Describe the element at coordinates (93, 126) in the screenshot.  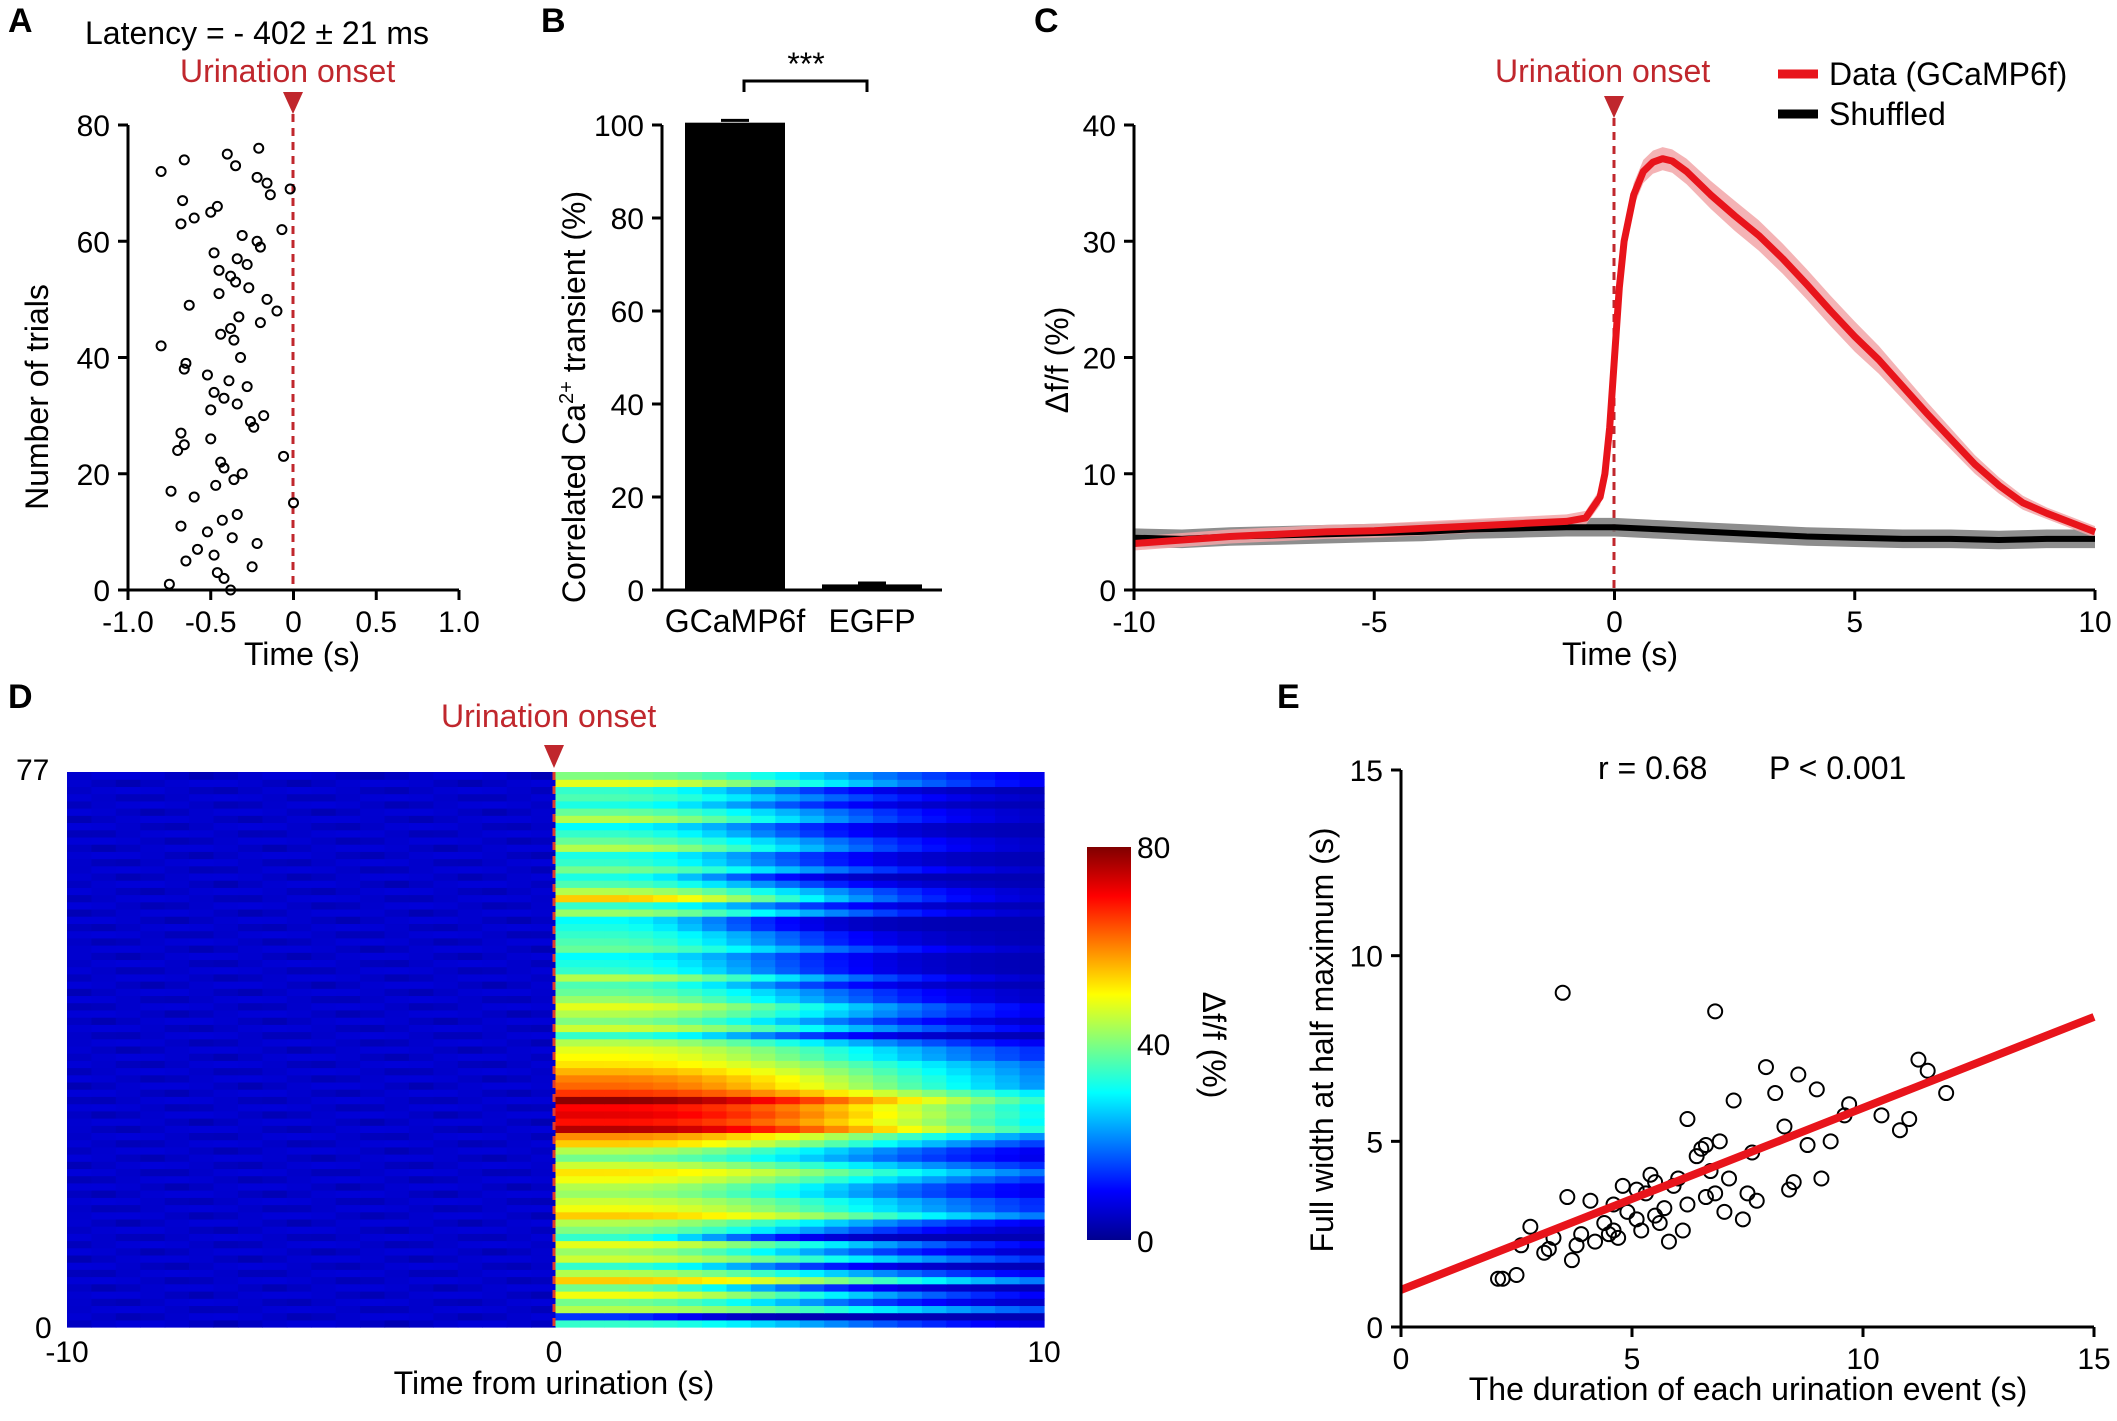
I see `a-y-tick-label-4: 80` at that location.